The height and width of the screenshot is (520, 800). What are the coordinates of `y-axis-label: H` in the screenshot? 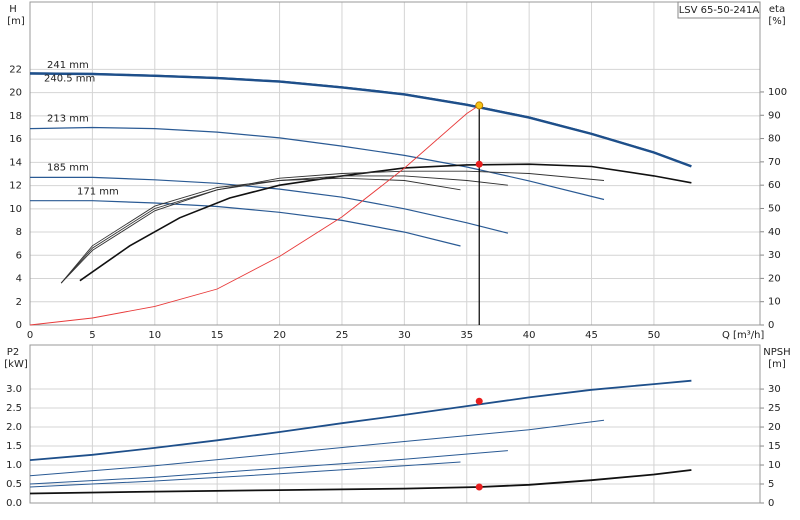 It's located at (13, 9).